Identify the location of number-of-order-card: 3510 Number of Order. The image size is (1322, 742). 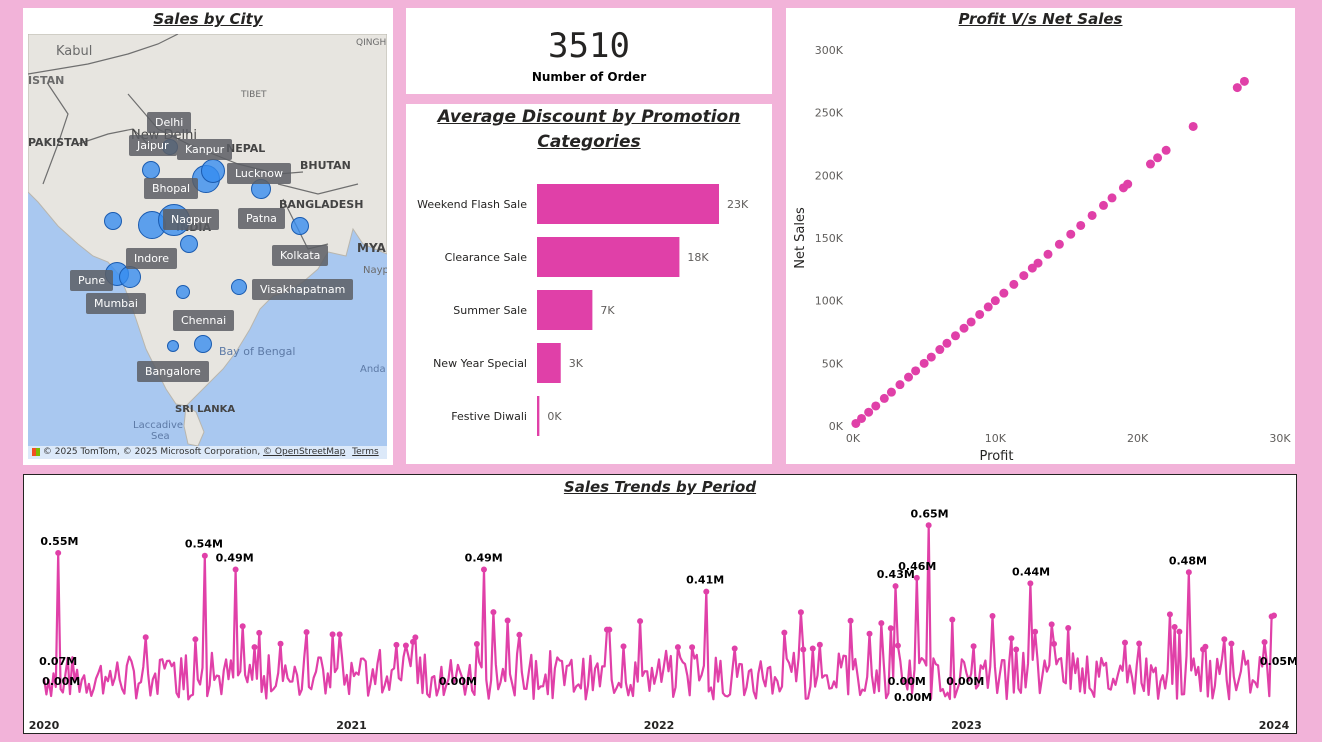
(589, 51).